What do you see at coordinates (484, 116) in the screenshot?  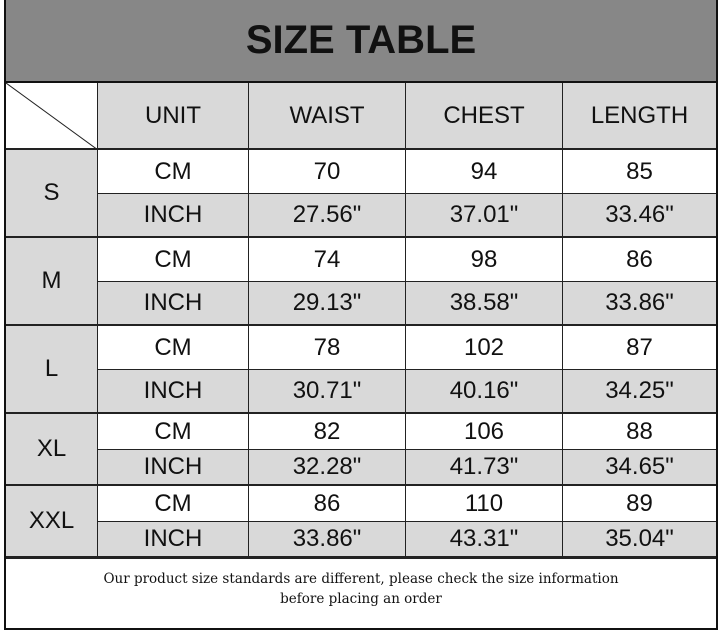 I see `column-header: CHEST` at bounding box center [484, 116].